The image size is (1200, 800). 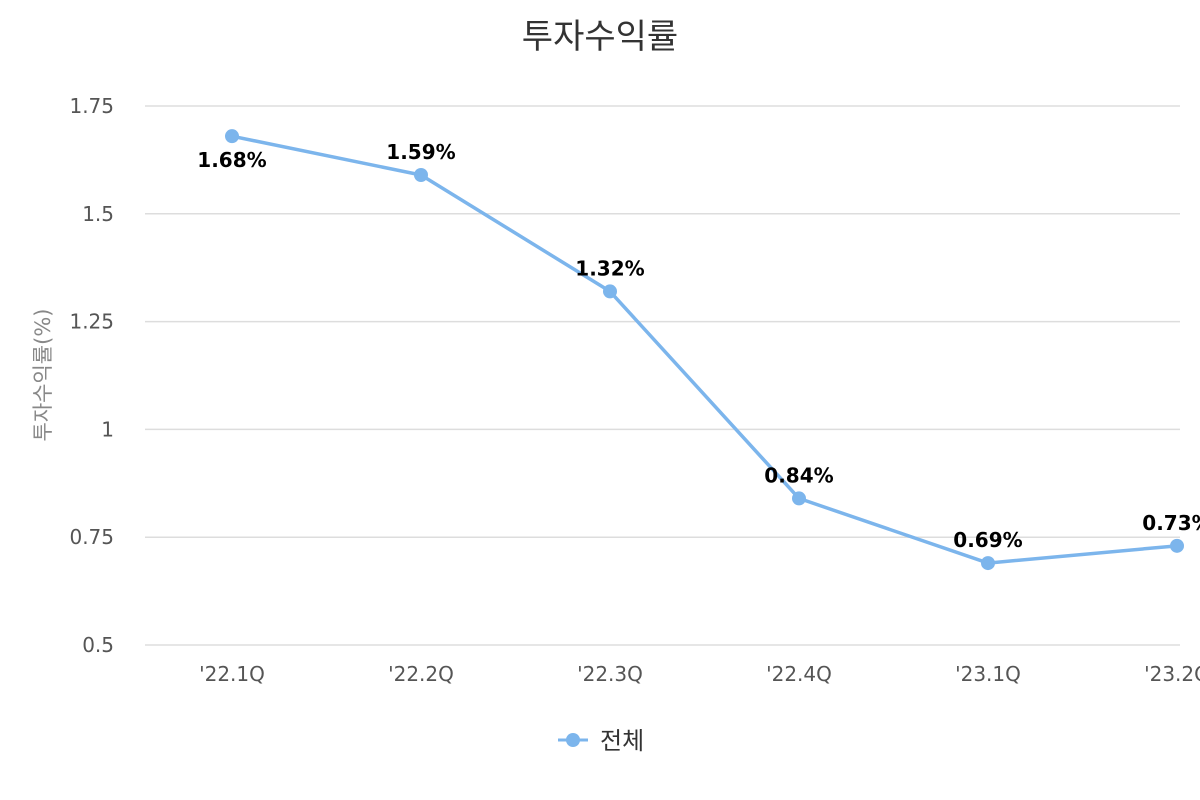 I want to click on x-tick-label: '22.4Q, so click(x=799, y=674).